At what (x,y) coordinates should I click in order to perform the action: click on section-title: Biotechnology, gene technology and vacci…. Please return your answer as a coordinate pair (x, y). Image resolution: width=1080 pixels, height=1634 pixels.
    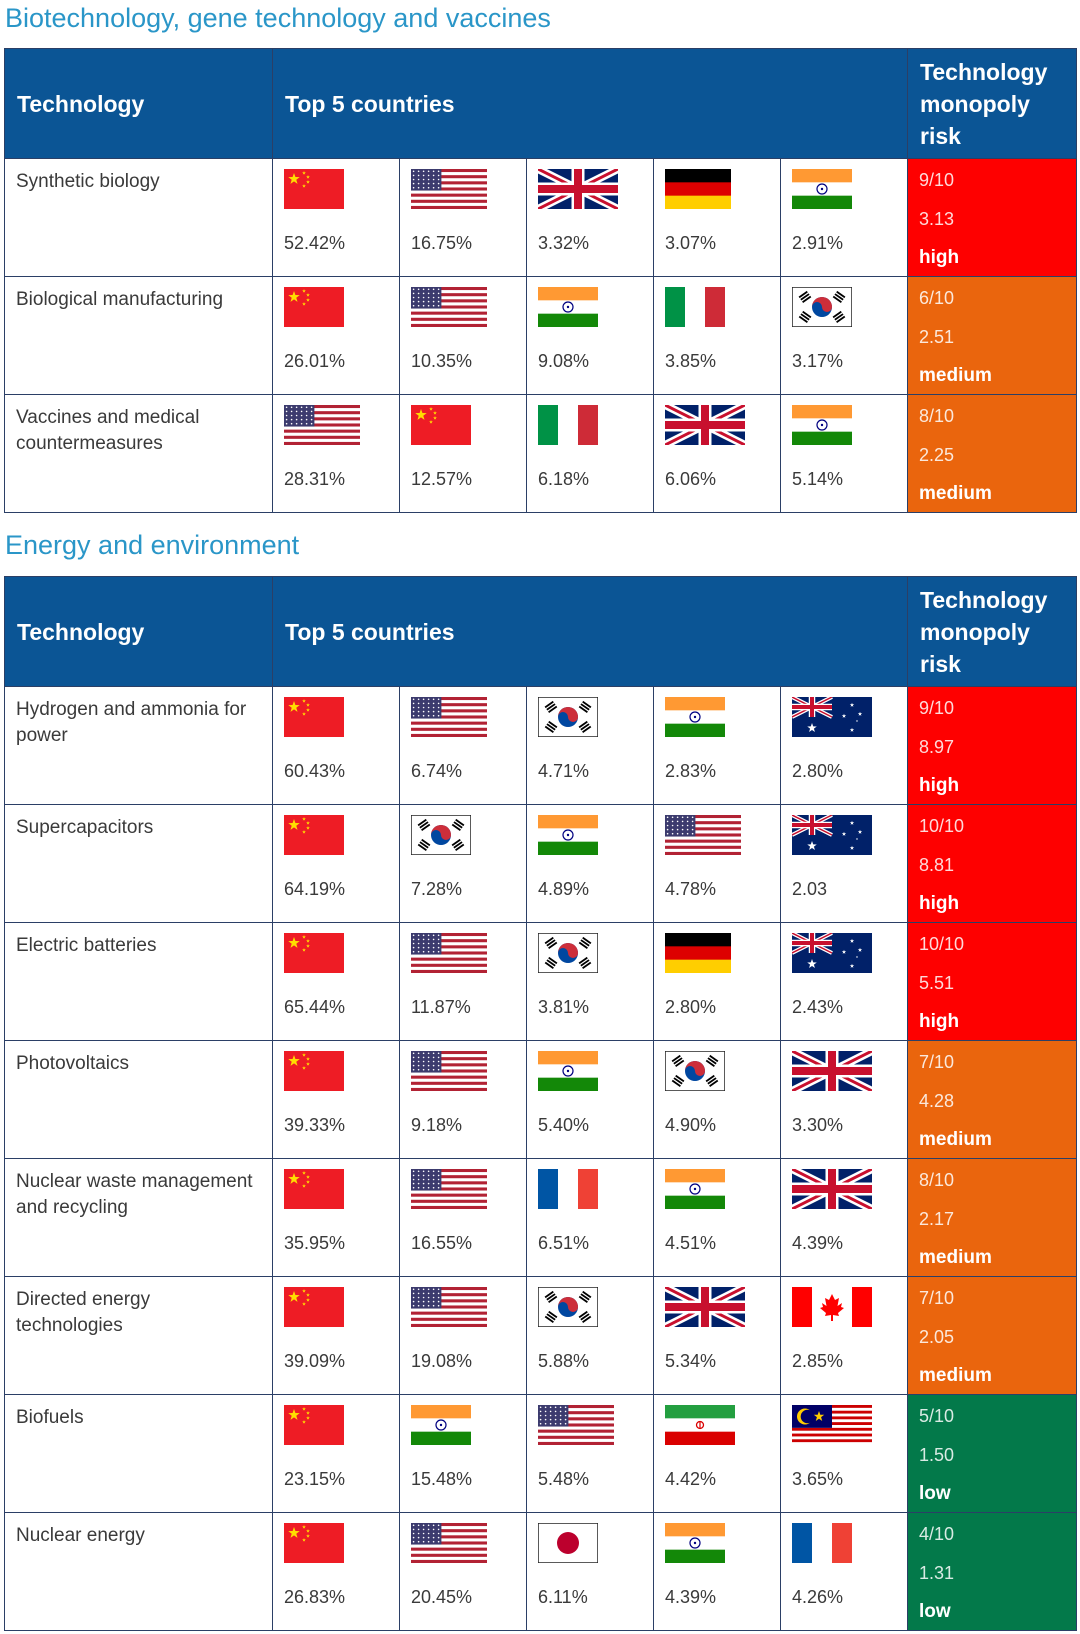
    Looking at the image, I should click on (278, 18).